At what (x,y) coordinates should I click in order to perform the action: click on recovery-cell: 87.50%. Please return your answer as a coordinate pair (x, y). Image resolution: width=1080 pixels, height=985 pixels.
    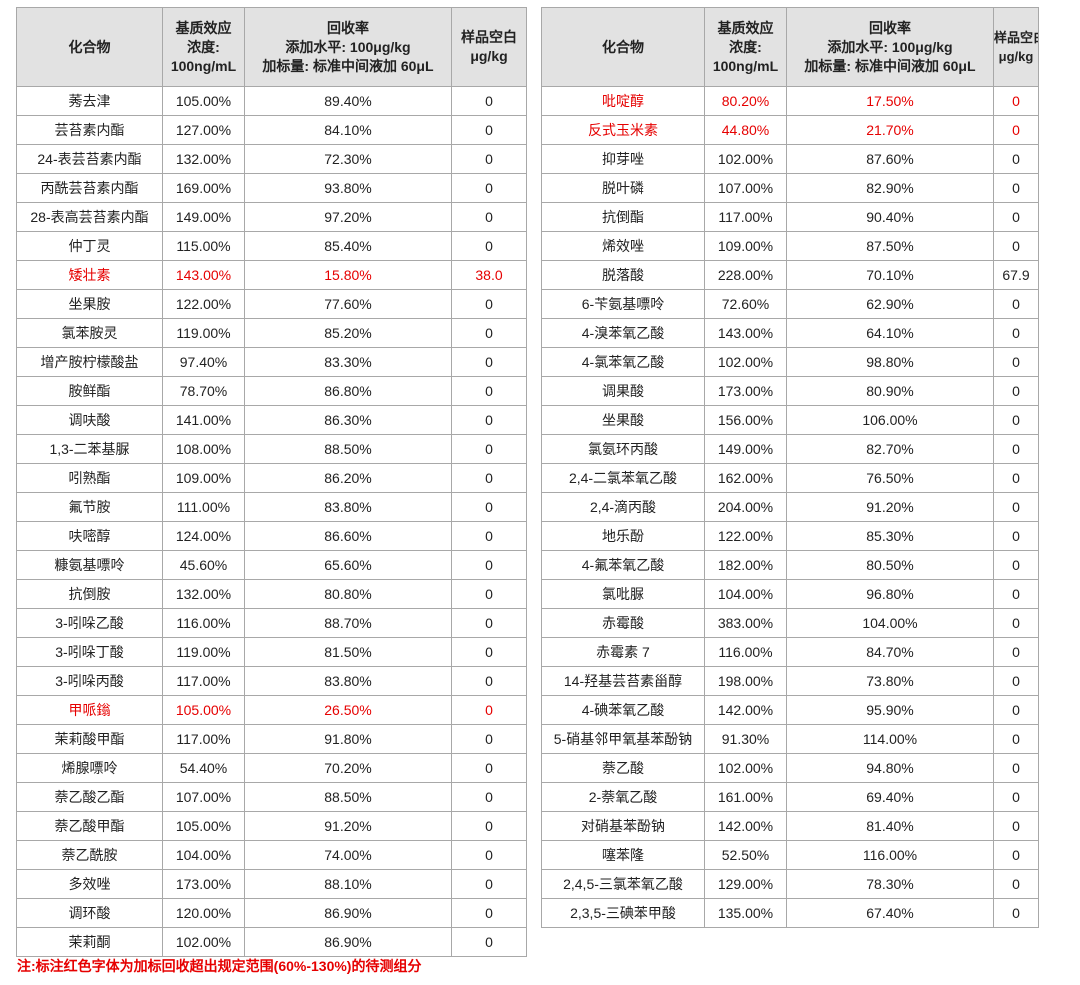
    Looking at the image, I should click on (890, 246).